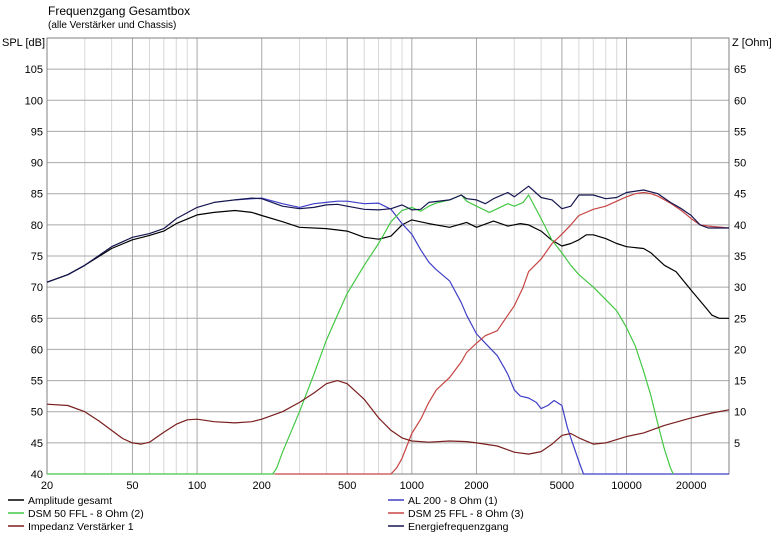  What do you see at coordinates (476, 486) in the screenshot?
I see `x-tick-label: 2000` at bounding box center [476, 486].